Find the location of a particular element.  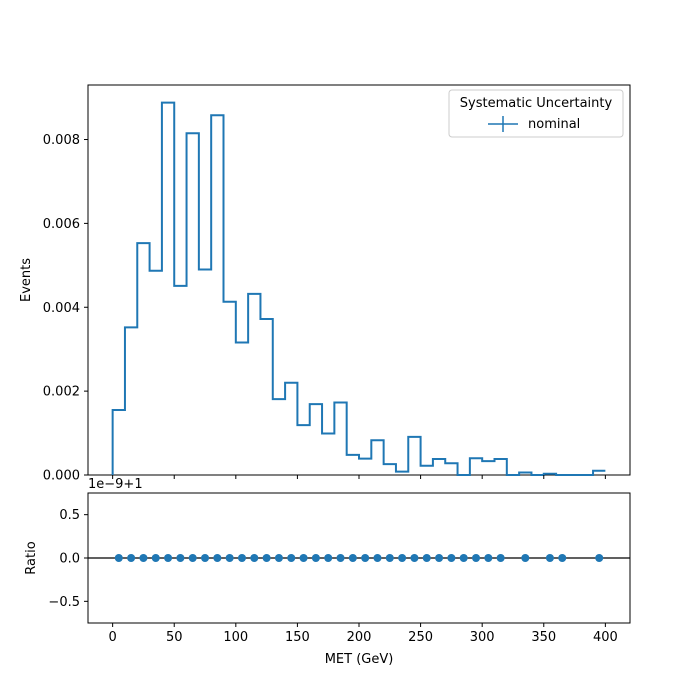

ratio-y-ticks: −0.5 0.0 0.5 is located at coordinates (68, 559).